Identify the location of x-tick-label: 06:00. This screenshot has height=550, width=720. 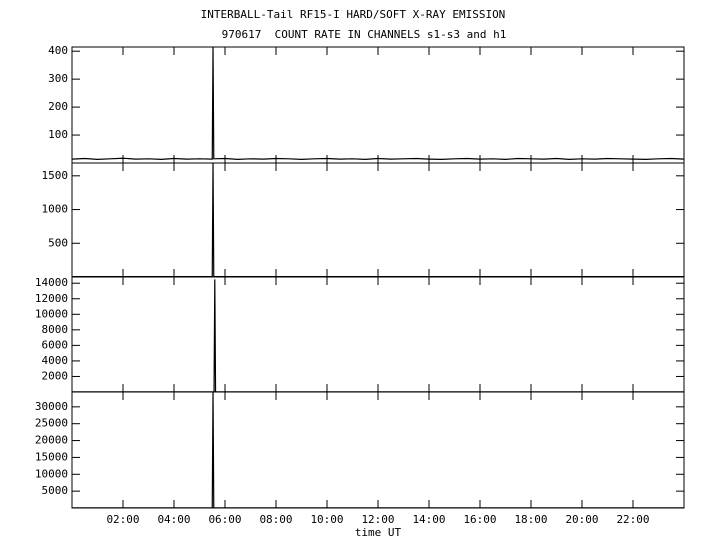
(224, 519).